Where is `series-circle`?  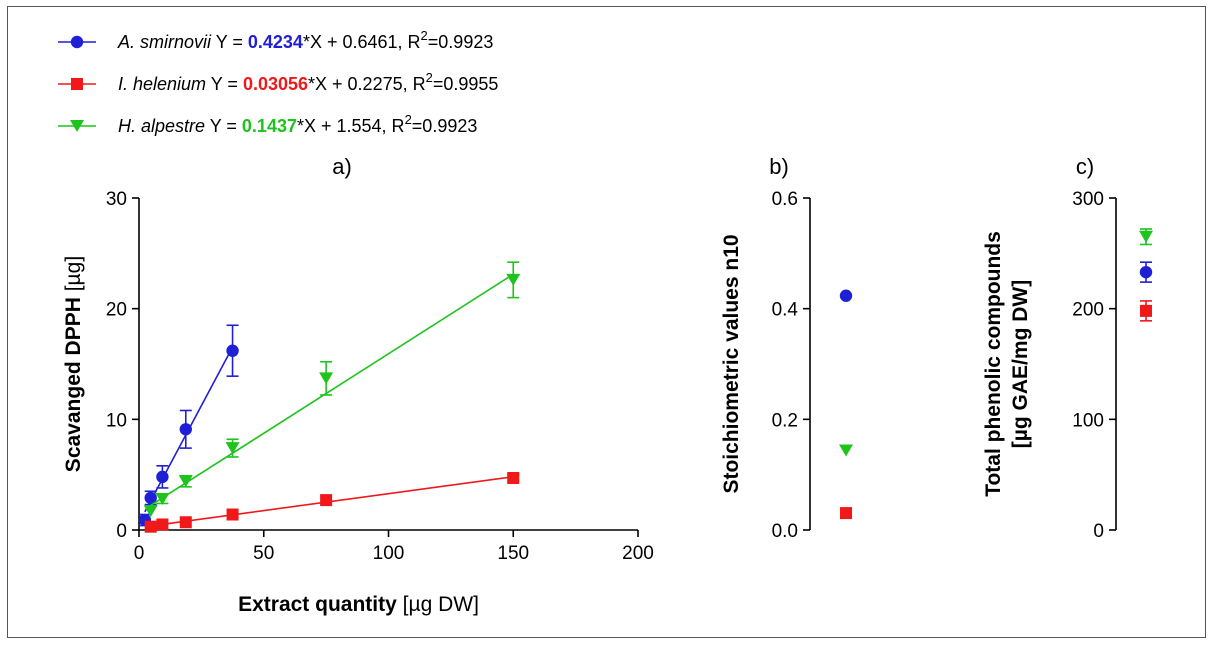 series-circle is located at coordinates (188, 425).